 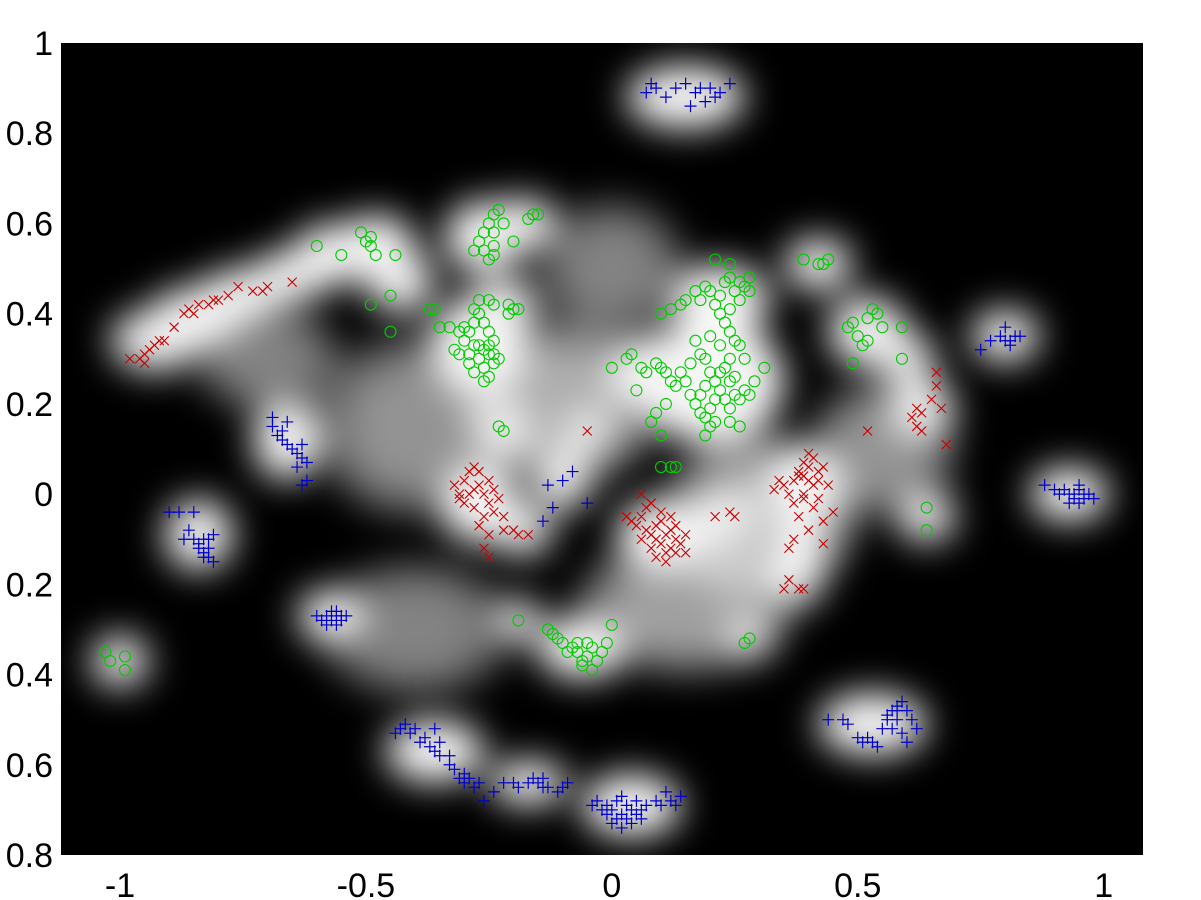 What do you see at coordinates (29, 585) in the screenshot?
I see `y-tick-label: 0.2` at bounding box center [29, 585].